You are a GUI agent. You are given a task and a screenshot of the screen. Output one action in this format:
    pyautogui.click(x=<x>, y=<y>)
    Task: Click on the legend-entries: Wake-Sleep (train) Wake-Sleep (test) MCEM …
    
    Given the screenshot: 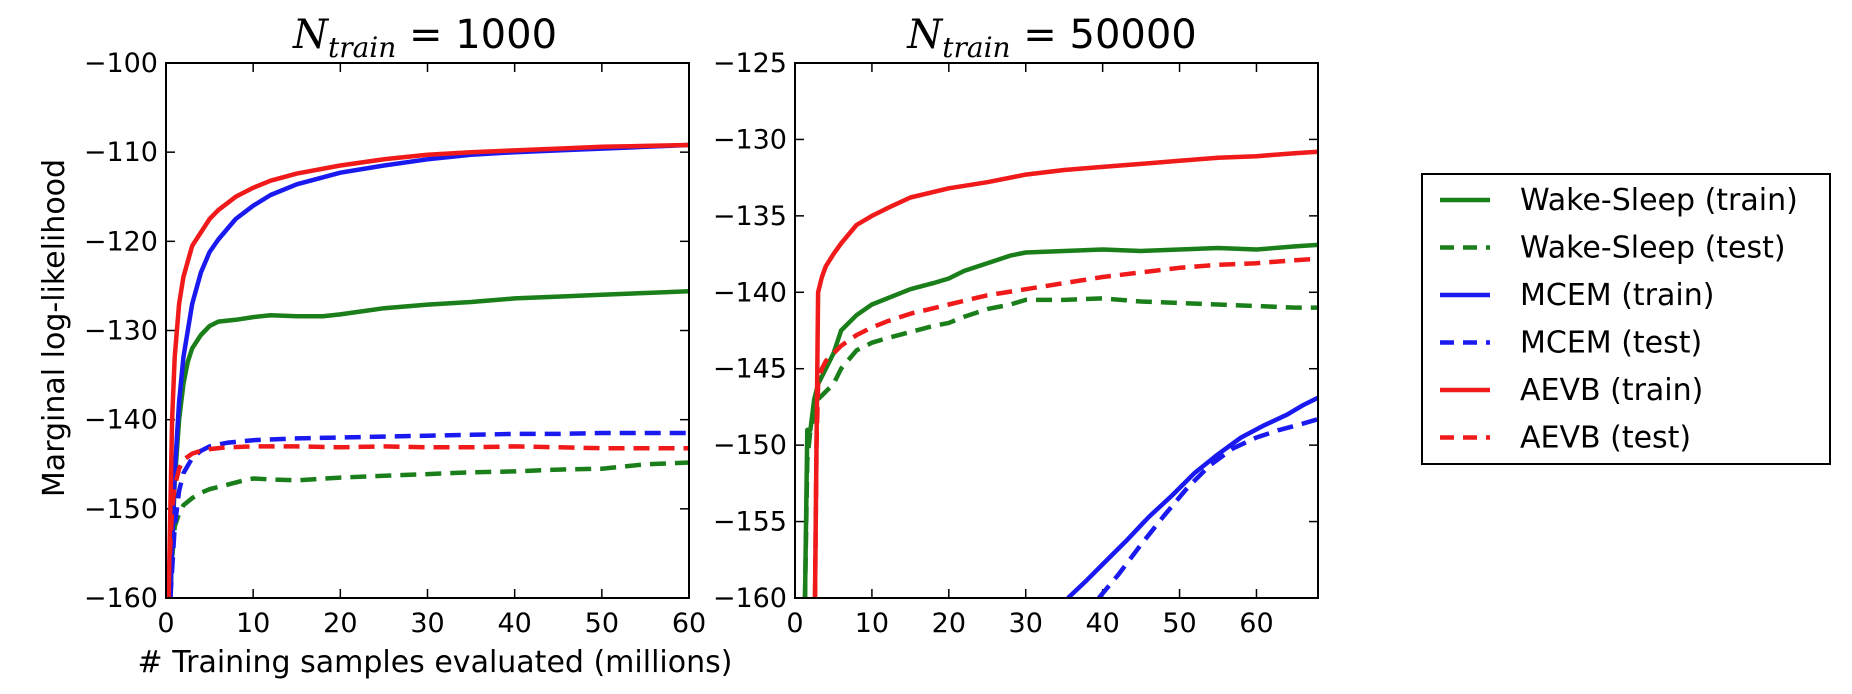 What is the action you would take?
    pyautogui.click(x=1619, y=319)
    